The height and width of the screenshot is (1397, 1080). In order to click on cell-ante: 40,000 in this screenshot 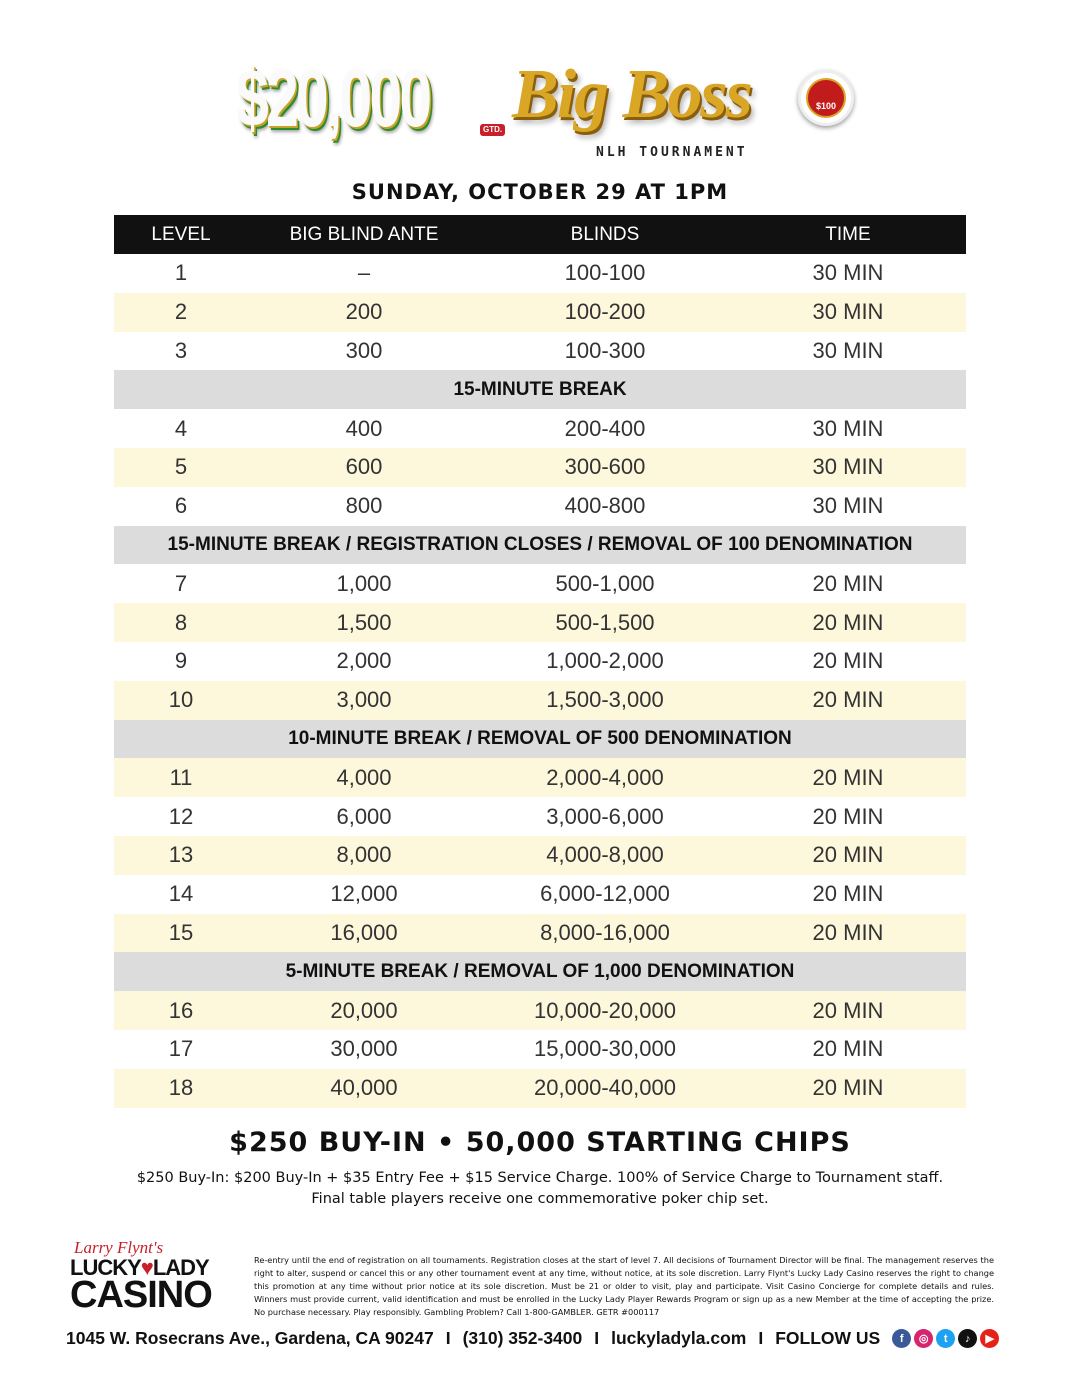, I will do `click(364, 1088)`.